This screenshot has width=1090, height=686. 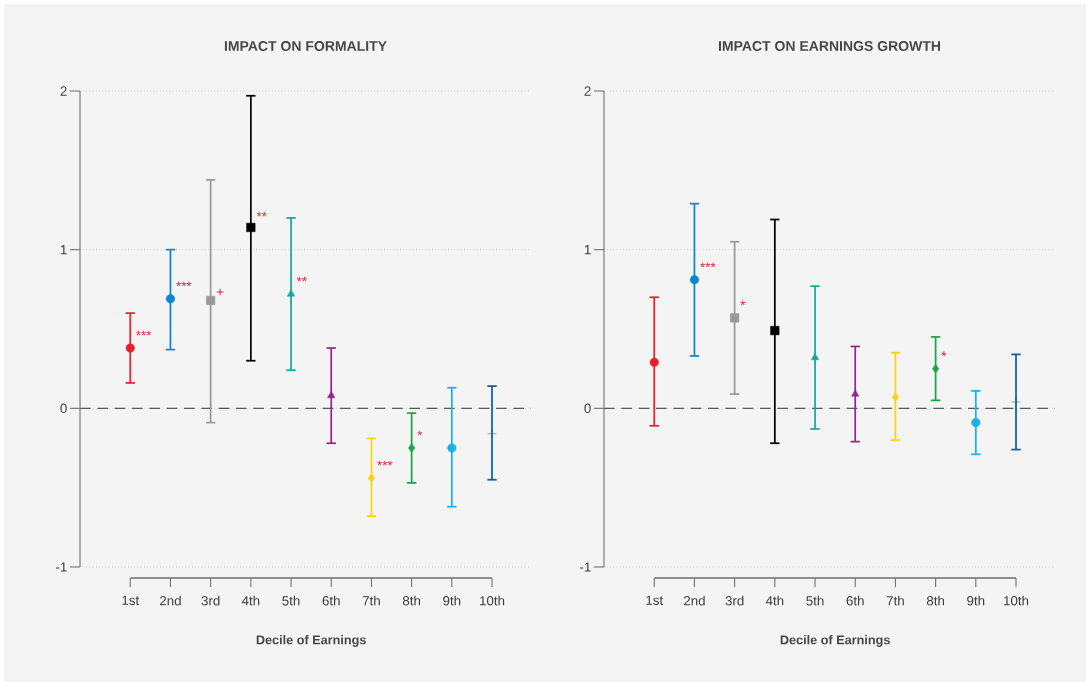 I want to click on annotation: +, so click(x=220, y=292).